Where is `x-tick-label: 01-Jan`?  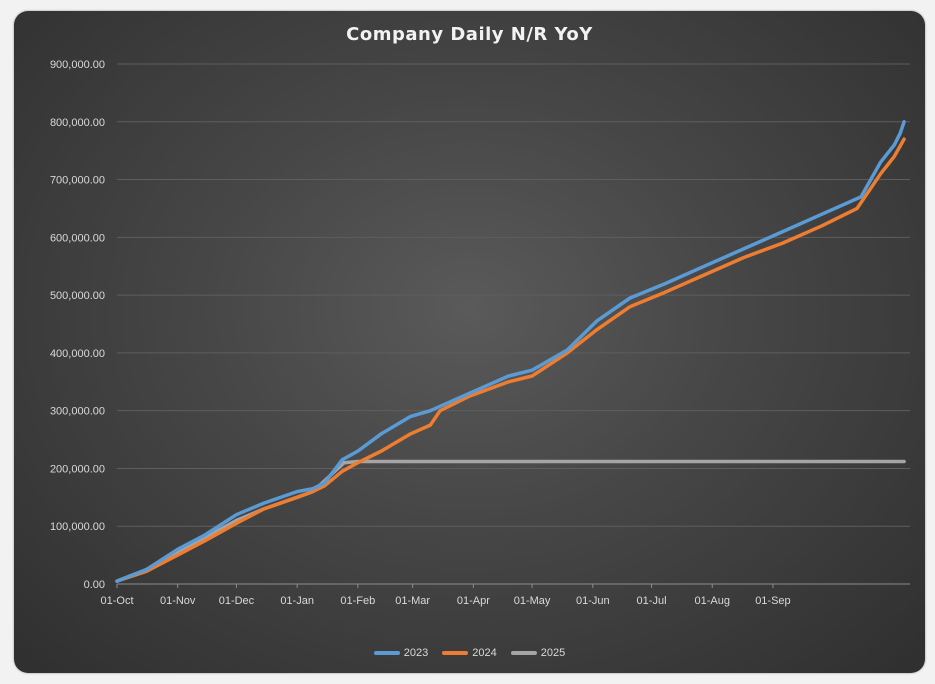
x-tick-label: 01-Jan is located at coordinates (297, 601).